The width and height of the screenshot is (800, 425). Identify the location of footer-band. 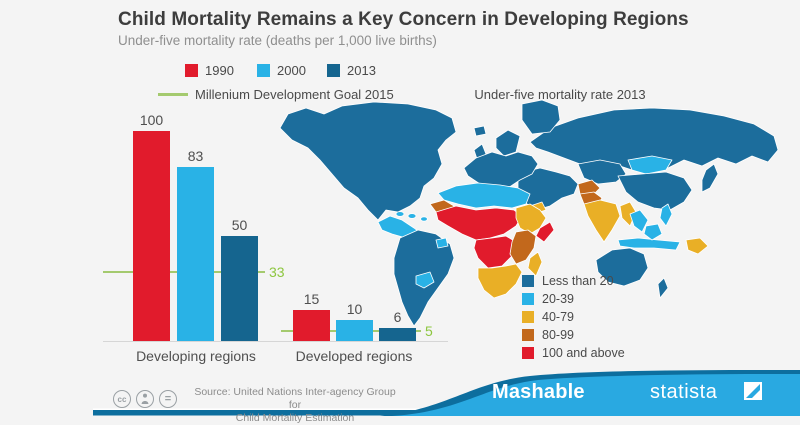
(446, 393).